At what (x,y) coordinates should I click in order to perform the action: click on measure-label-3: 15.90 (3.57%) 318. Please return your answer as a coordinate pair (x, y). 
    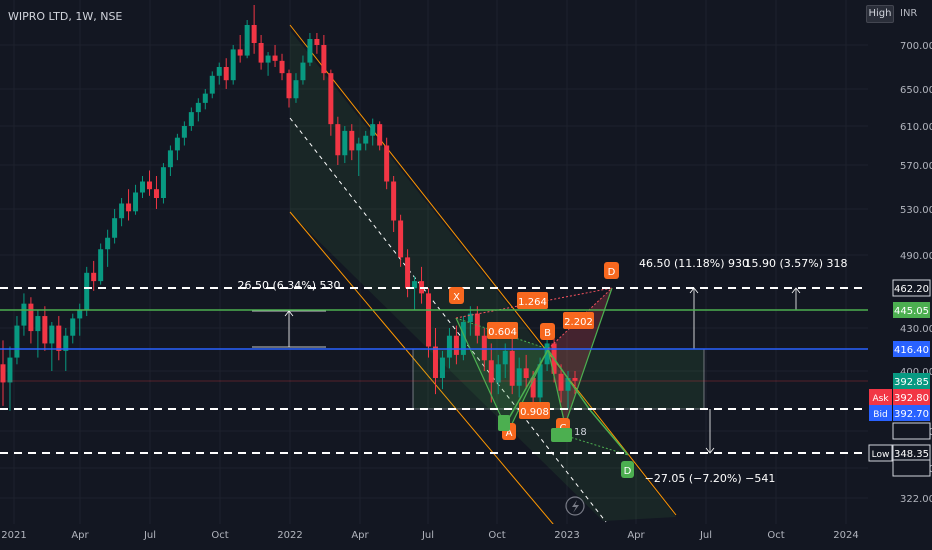
    Looking at the image, I should click on (795, 263).